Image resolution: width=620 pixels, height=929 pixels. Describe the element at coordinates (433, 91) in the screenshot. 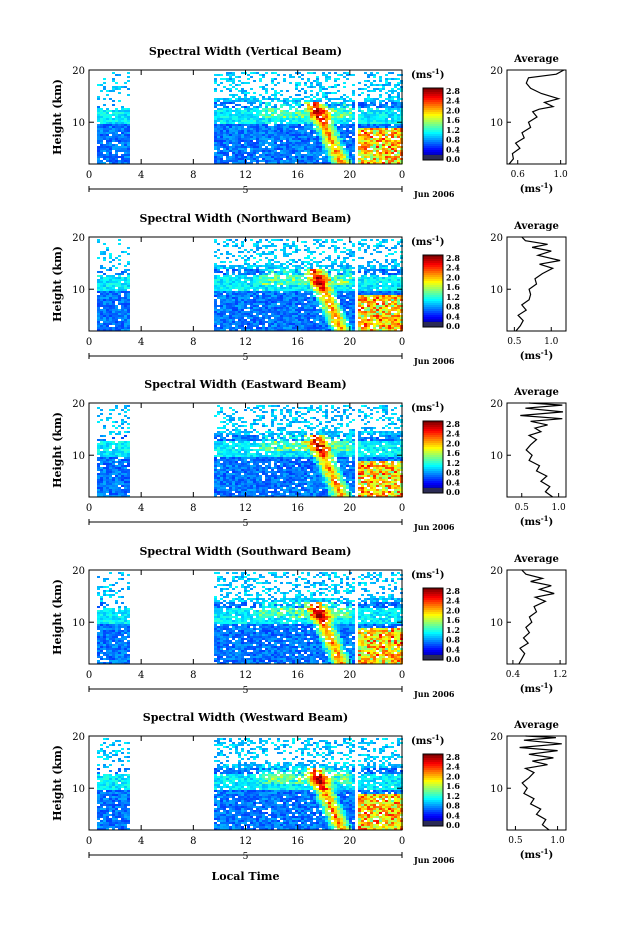

I see `colorbar-band` at that location.